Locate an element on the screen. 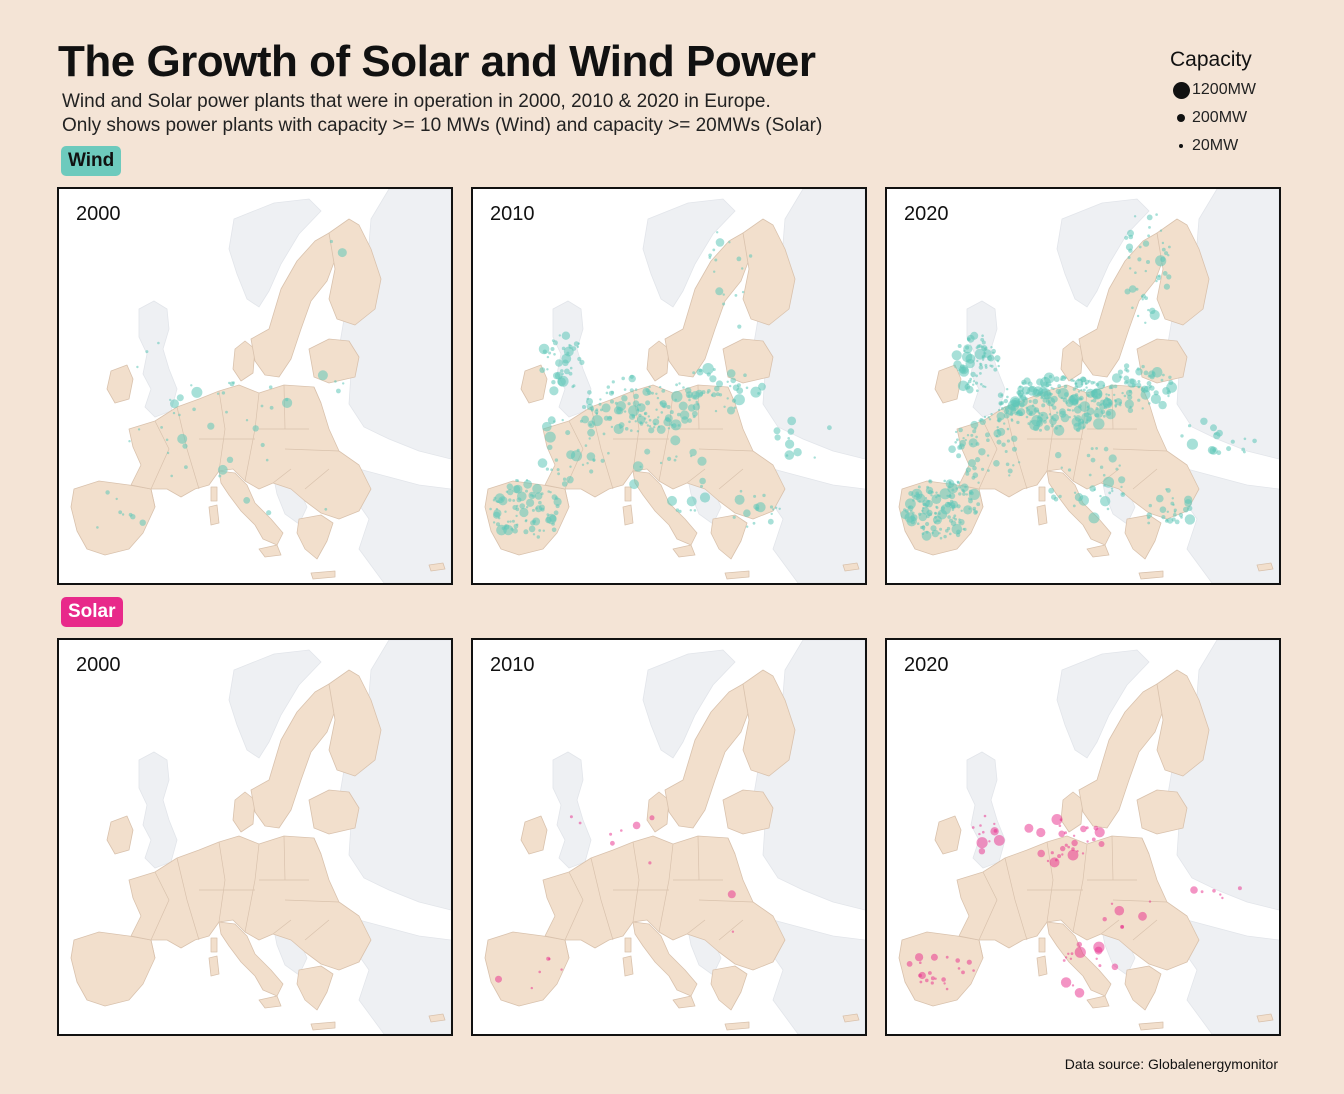 The width and height of the screenshot is (1344, 1094). capacity-legend: Capacity 1200MW 200MW 20MW is located at coordinates (1245, 104).